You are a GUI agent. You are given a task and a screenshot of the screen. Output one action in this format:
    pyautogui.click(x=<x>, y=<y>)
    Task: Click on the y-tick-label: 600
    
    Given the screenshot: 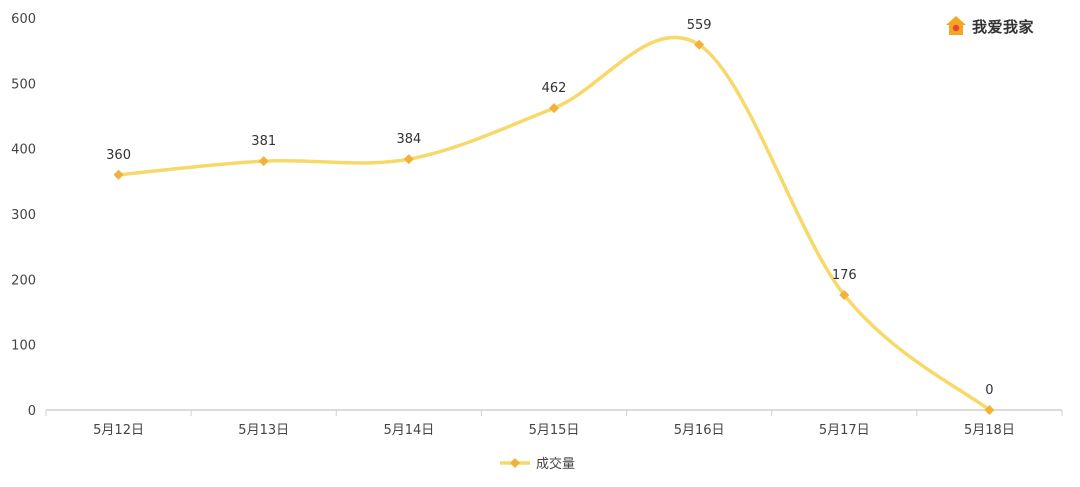 What is the action you would take?
    pyautogui.click(x=23, y=19)
    